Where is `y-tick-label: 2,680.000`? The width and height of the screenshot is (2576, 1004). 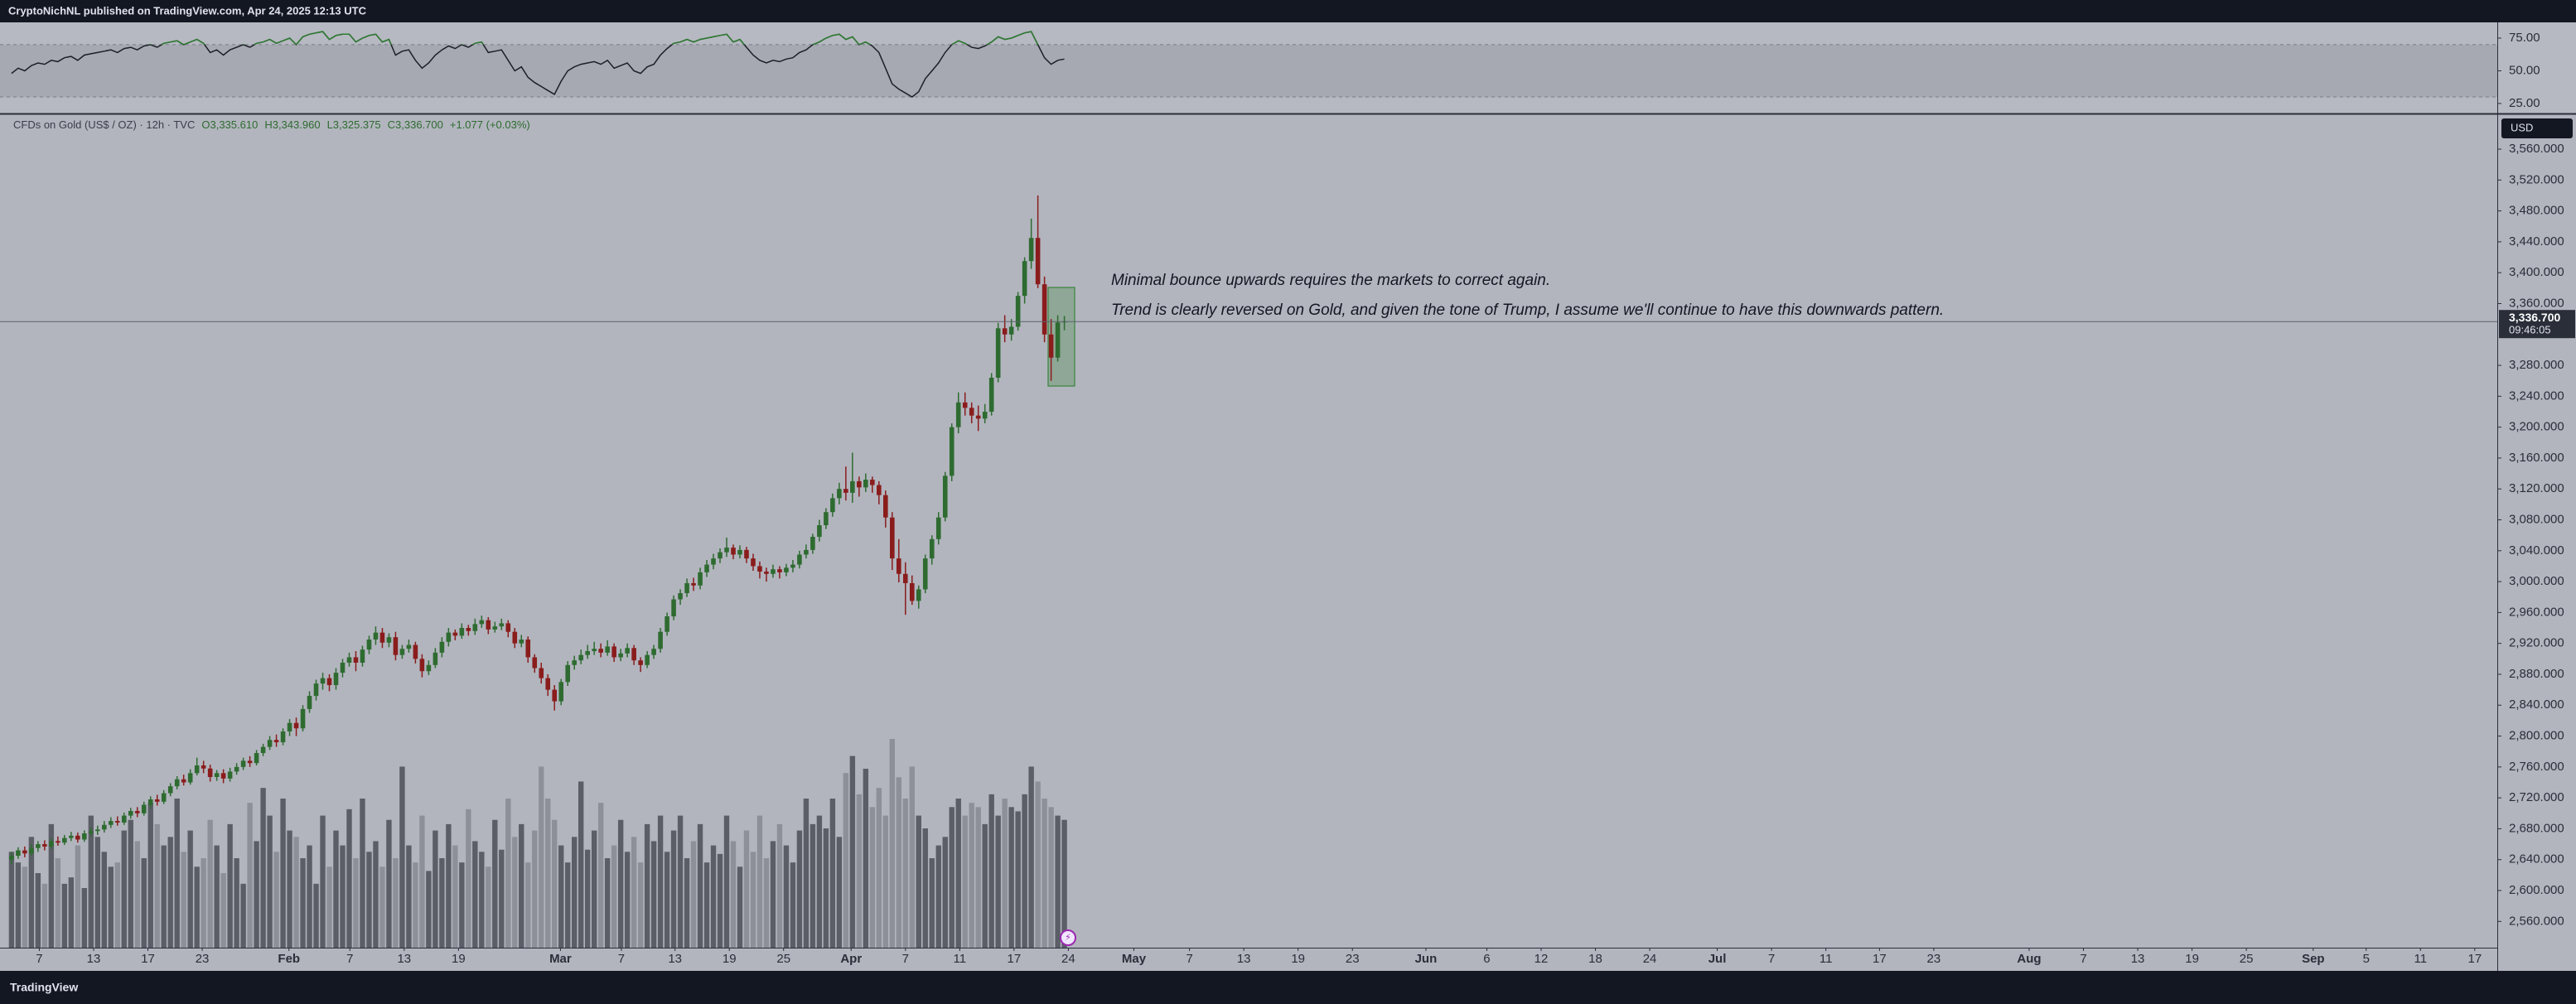
y-tick-label: 2,680.000 is located at coordinates (2536, 828).